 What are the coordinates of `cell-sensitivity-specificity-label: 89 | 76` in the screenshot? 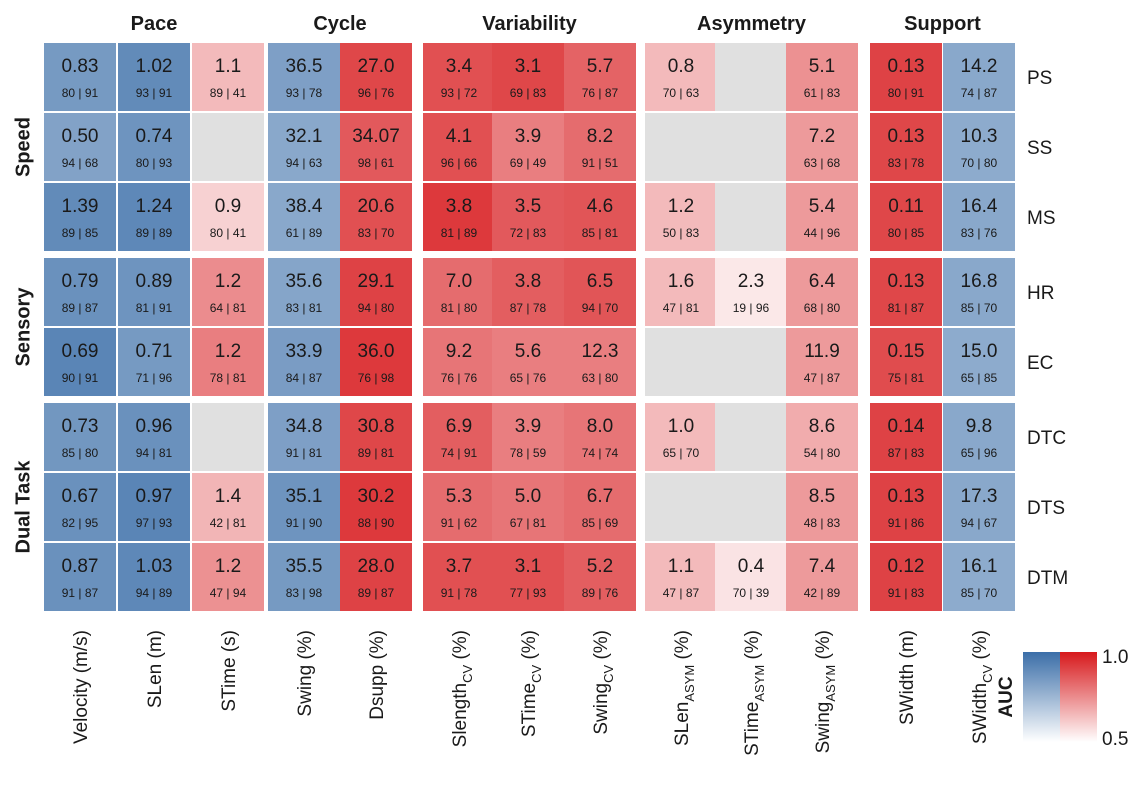 It's located at (600, 593).